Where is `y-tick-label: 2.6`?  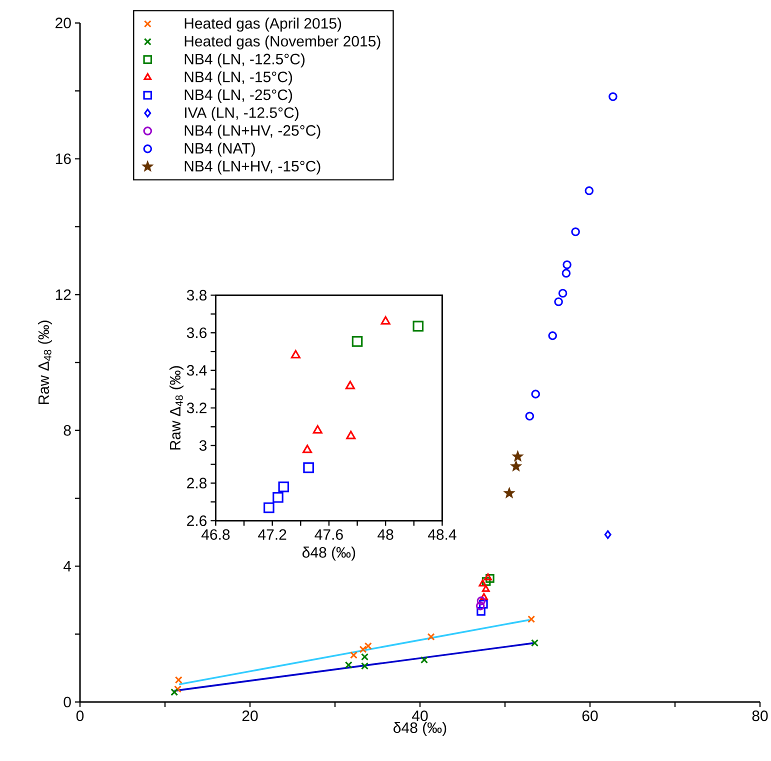
y-tick-label: 2.6 is located at coordinates (197, 520).